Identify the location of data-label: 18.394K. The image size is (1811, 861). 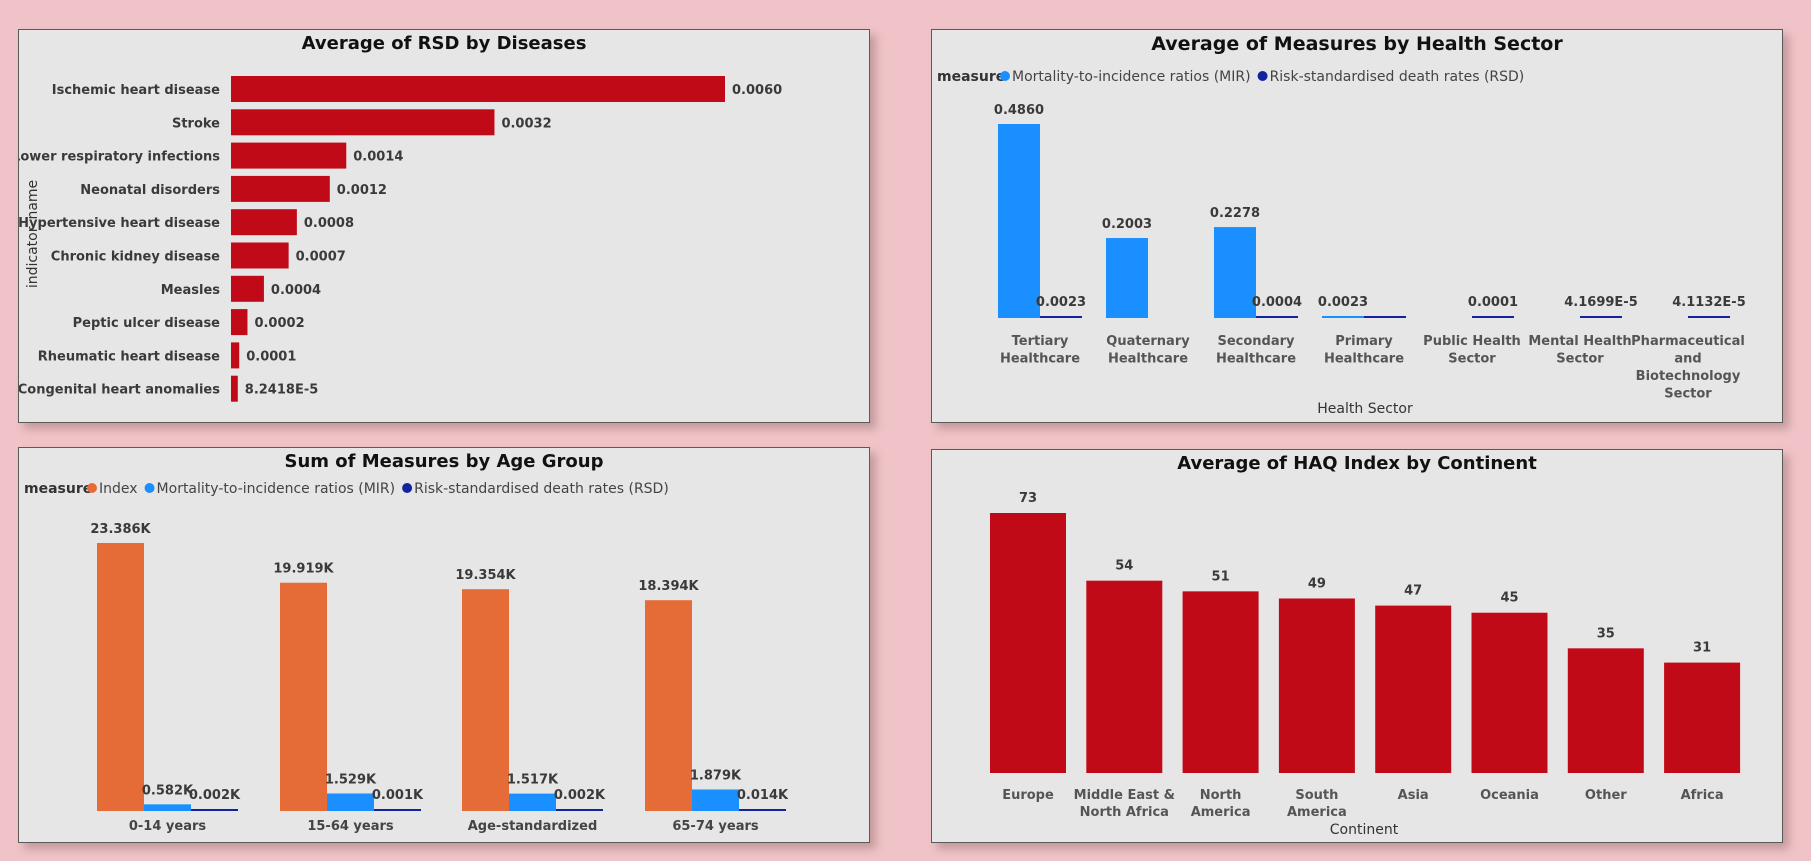
(668, 586).